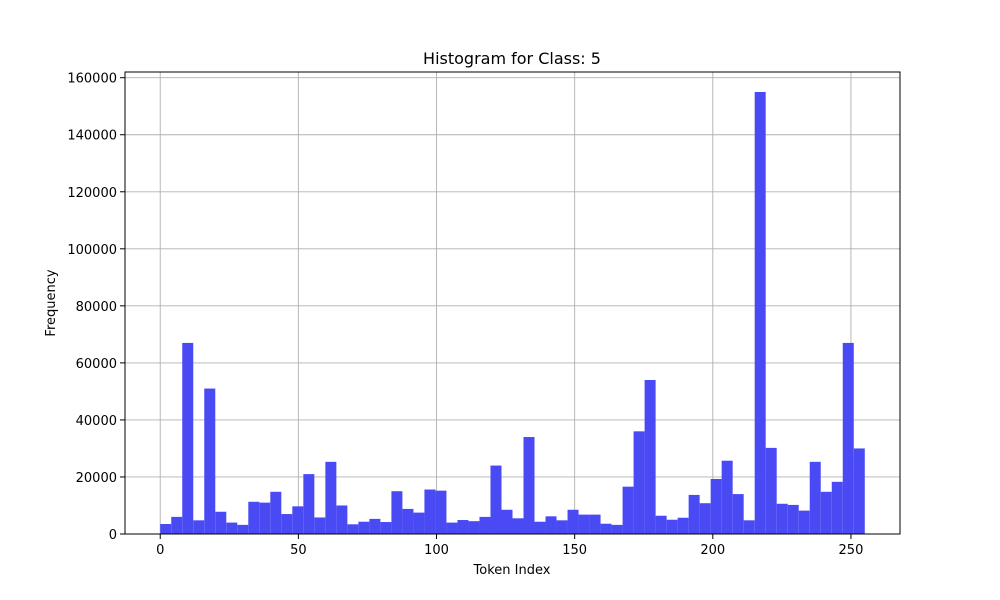  What do you see at coordinates (96, 364) in the screenshot?
I see `y-tick-label: 60000` at bounding box center [96, 364].